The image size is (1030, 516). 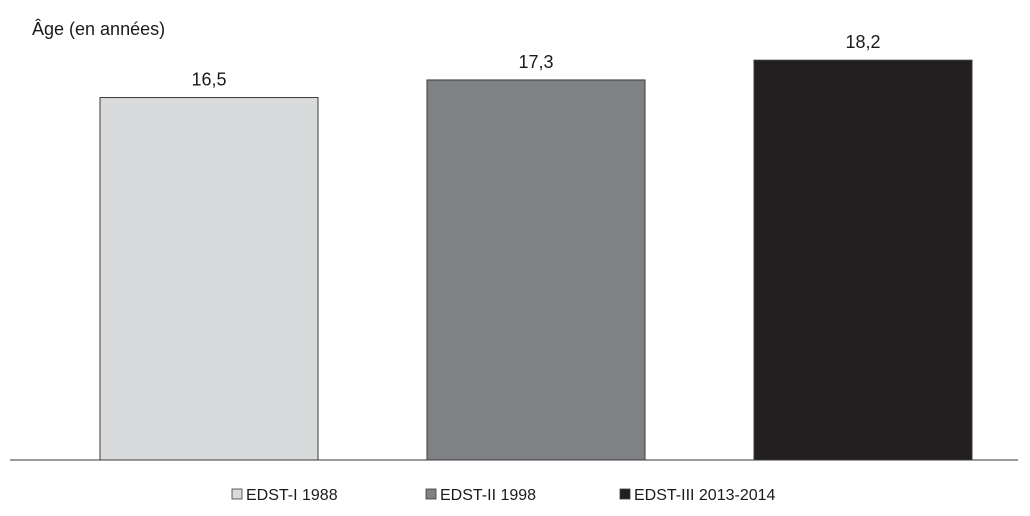 I want to click on data-label-1: 16,5, so click(x=208, y=80).